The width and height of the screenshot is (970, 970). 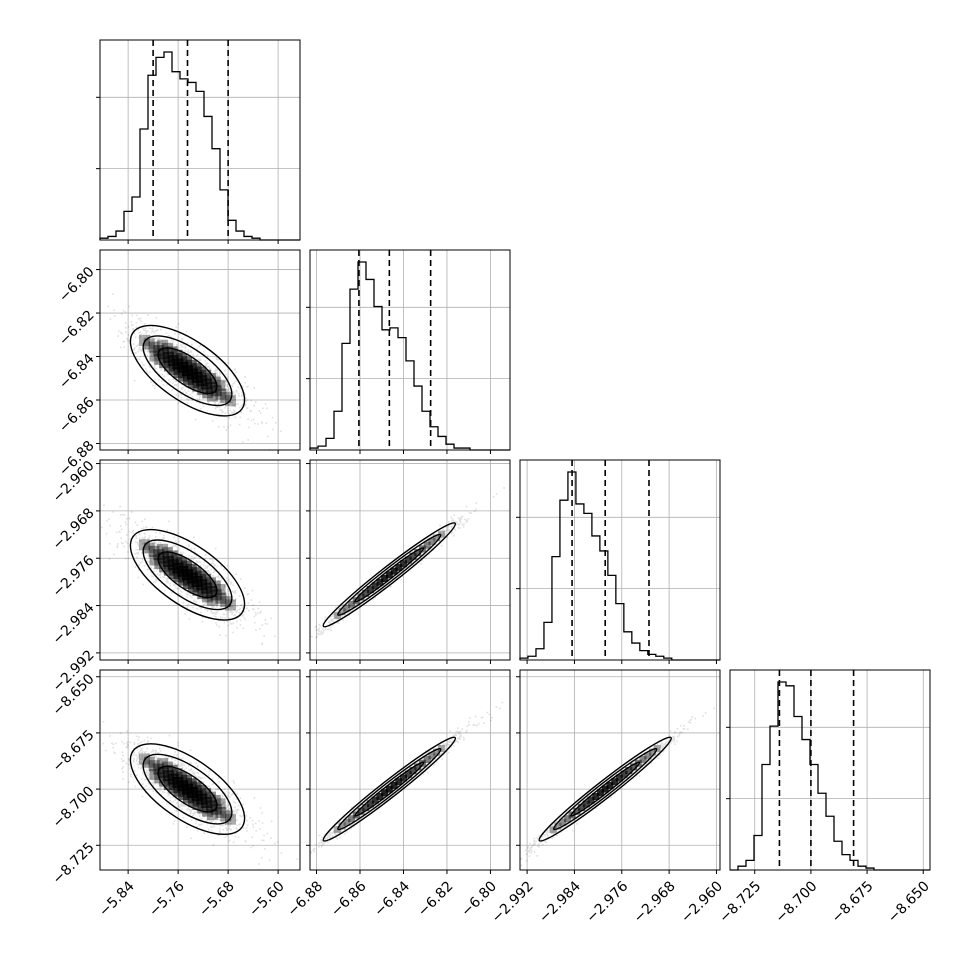 I want to click on xtick-label: −6.84, so click(x=392, y=899).